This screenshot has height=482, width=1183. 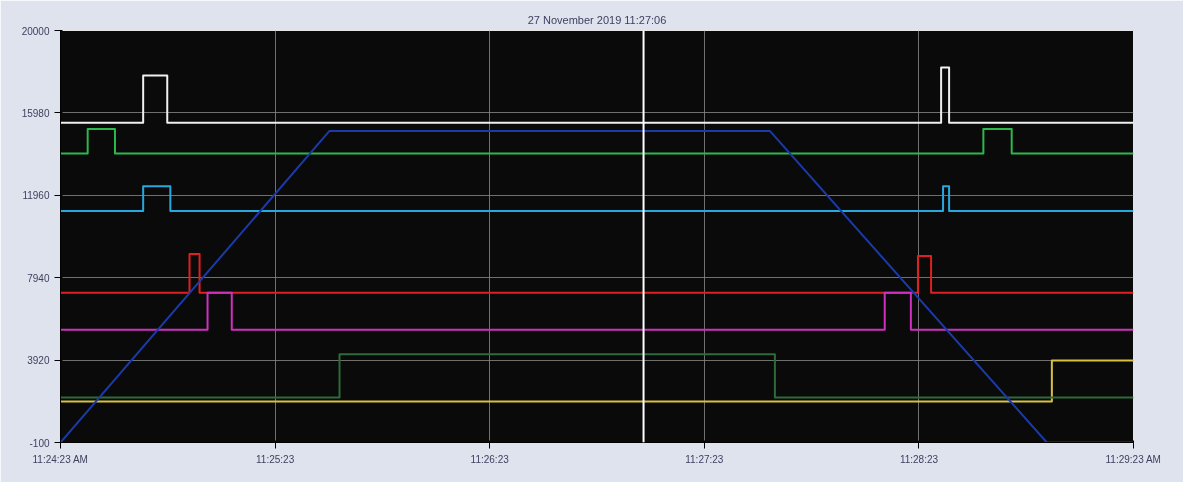 I want to click on y-tick-label: 15980, so click(x=35, y=113).